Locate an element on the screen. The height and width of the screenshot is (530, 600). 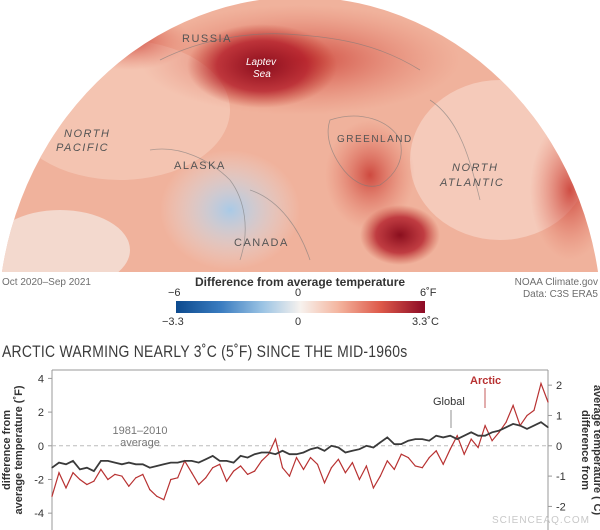
ytick-right-label: 0 is located at coordinates (559, 447).